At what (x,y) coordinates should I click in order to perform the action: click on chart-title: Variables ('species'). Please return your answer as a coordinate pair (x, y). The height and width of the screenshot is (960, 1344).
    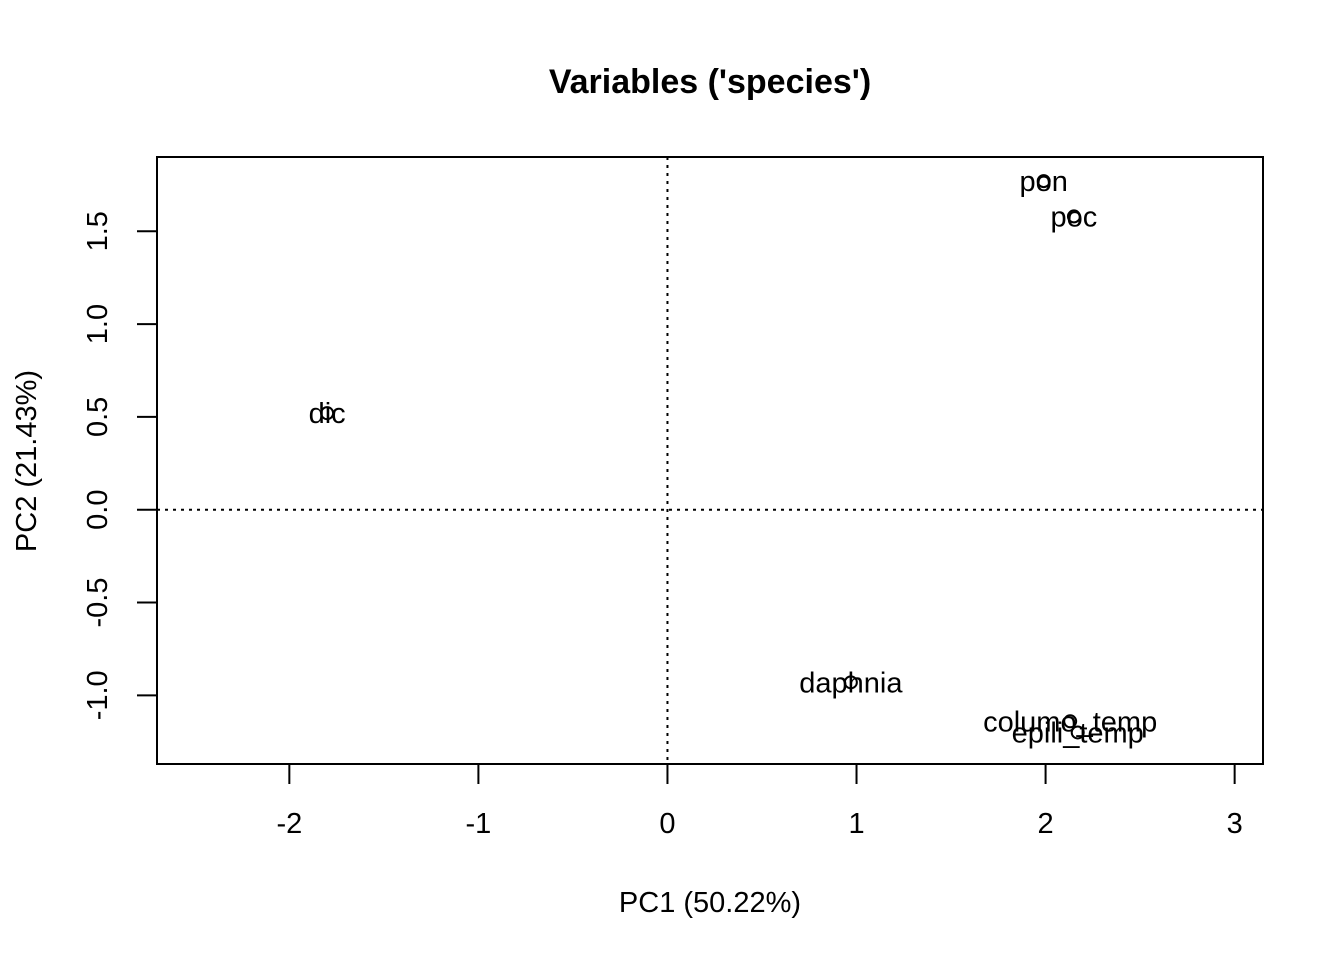
    Looking at the image, I should click on (710, 82).